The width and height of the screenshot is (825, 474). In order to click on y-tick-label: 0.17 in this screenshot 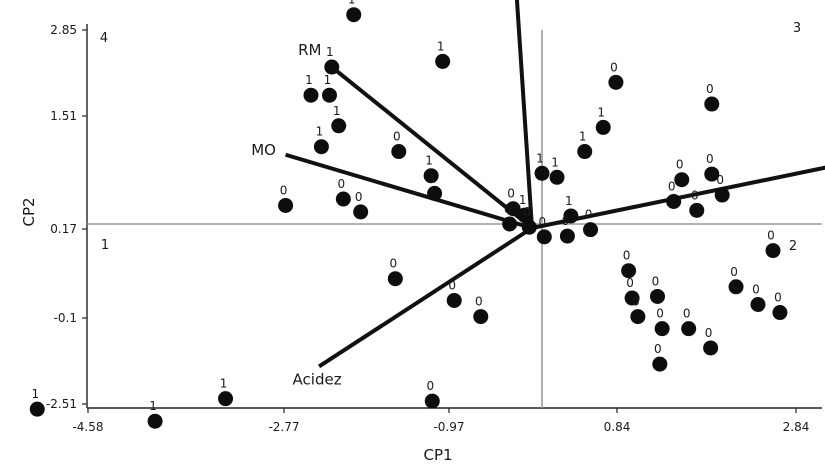, I will do `click(63, 229)`.